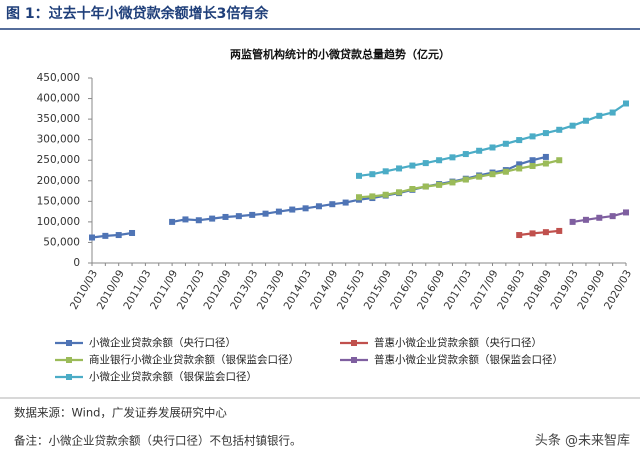 The height and width of the screenshot is (460, 640). Describe the element at coordinates (58, 181) in the screenshot. I see `y-tick-label: 200,000` at that location.